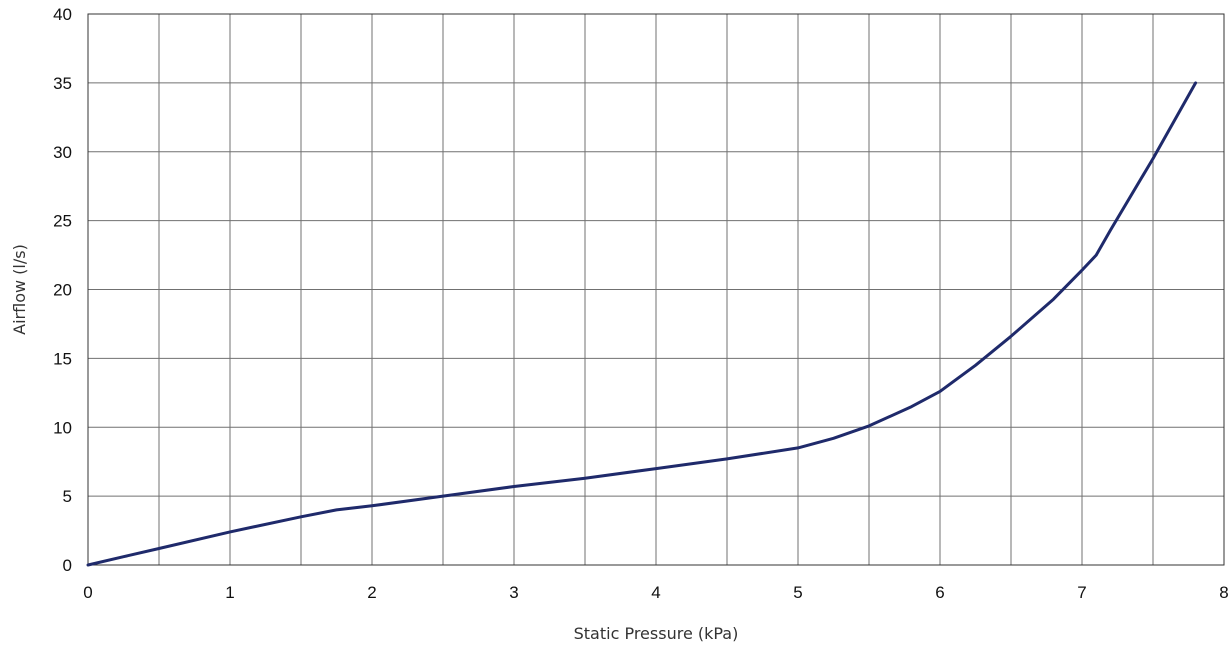  What do you see at coordinates (67, 496) in the screenshot?
I see `y-tick-label: 5` at bounding box center [67, 496].